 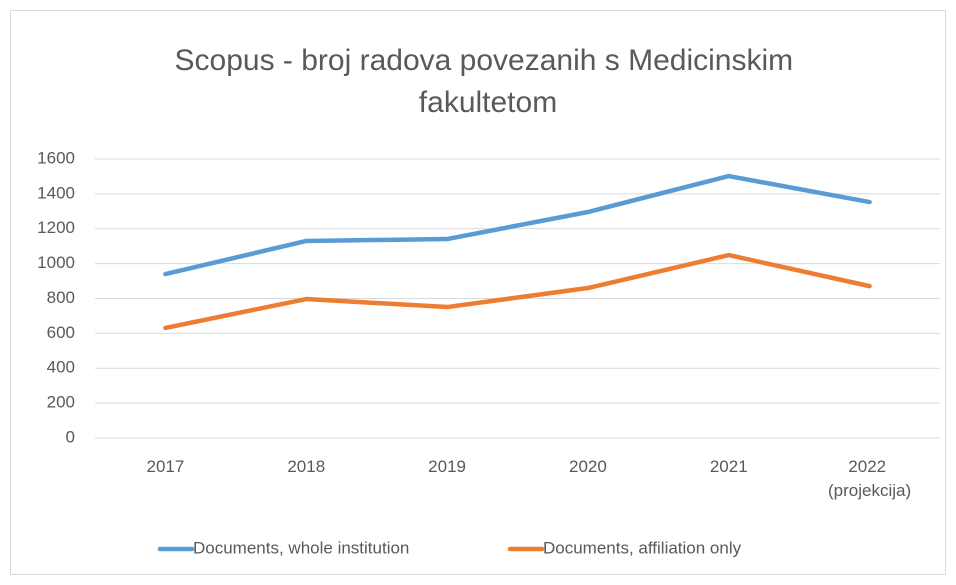 What do you see at coordinates (447, 466) in the screenshot?
I see `x-tick-label: 2019` at bounding box center [447, 466].